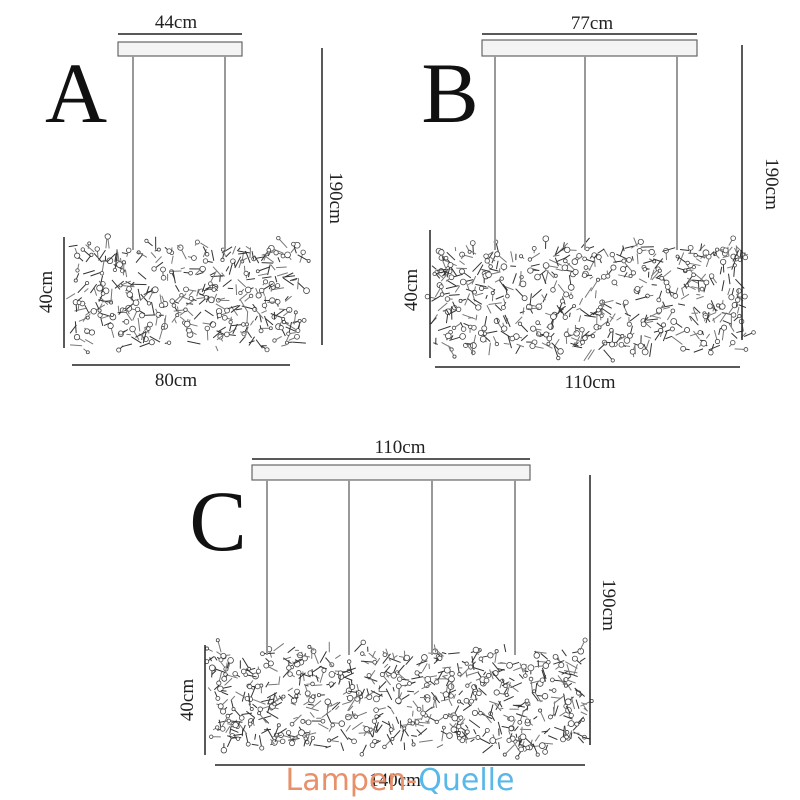 This screenshot has height=800, width=800. I want to click on canopy, so click(391, 472).